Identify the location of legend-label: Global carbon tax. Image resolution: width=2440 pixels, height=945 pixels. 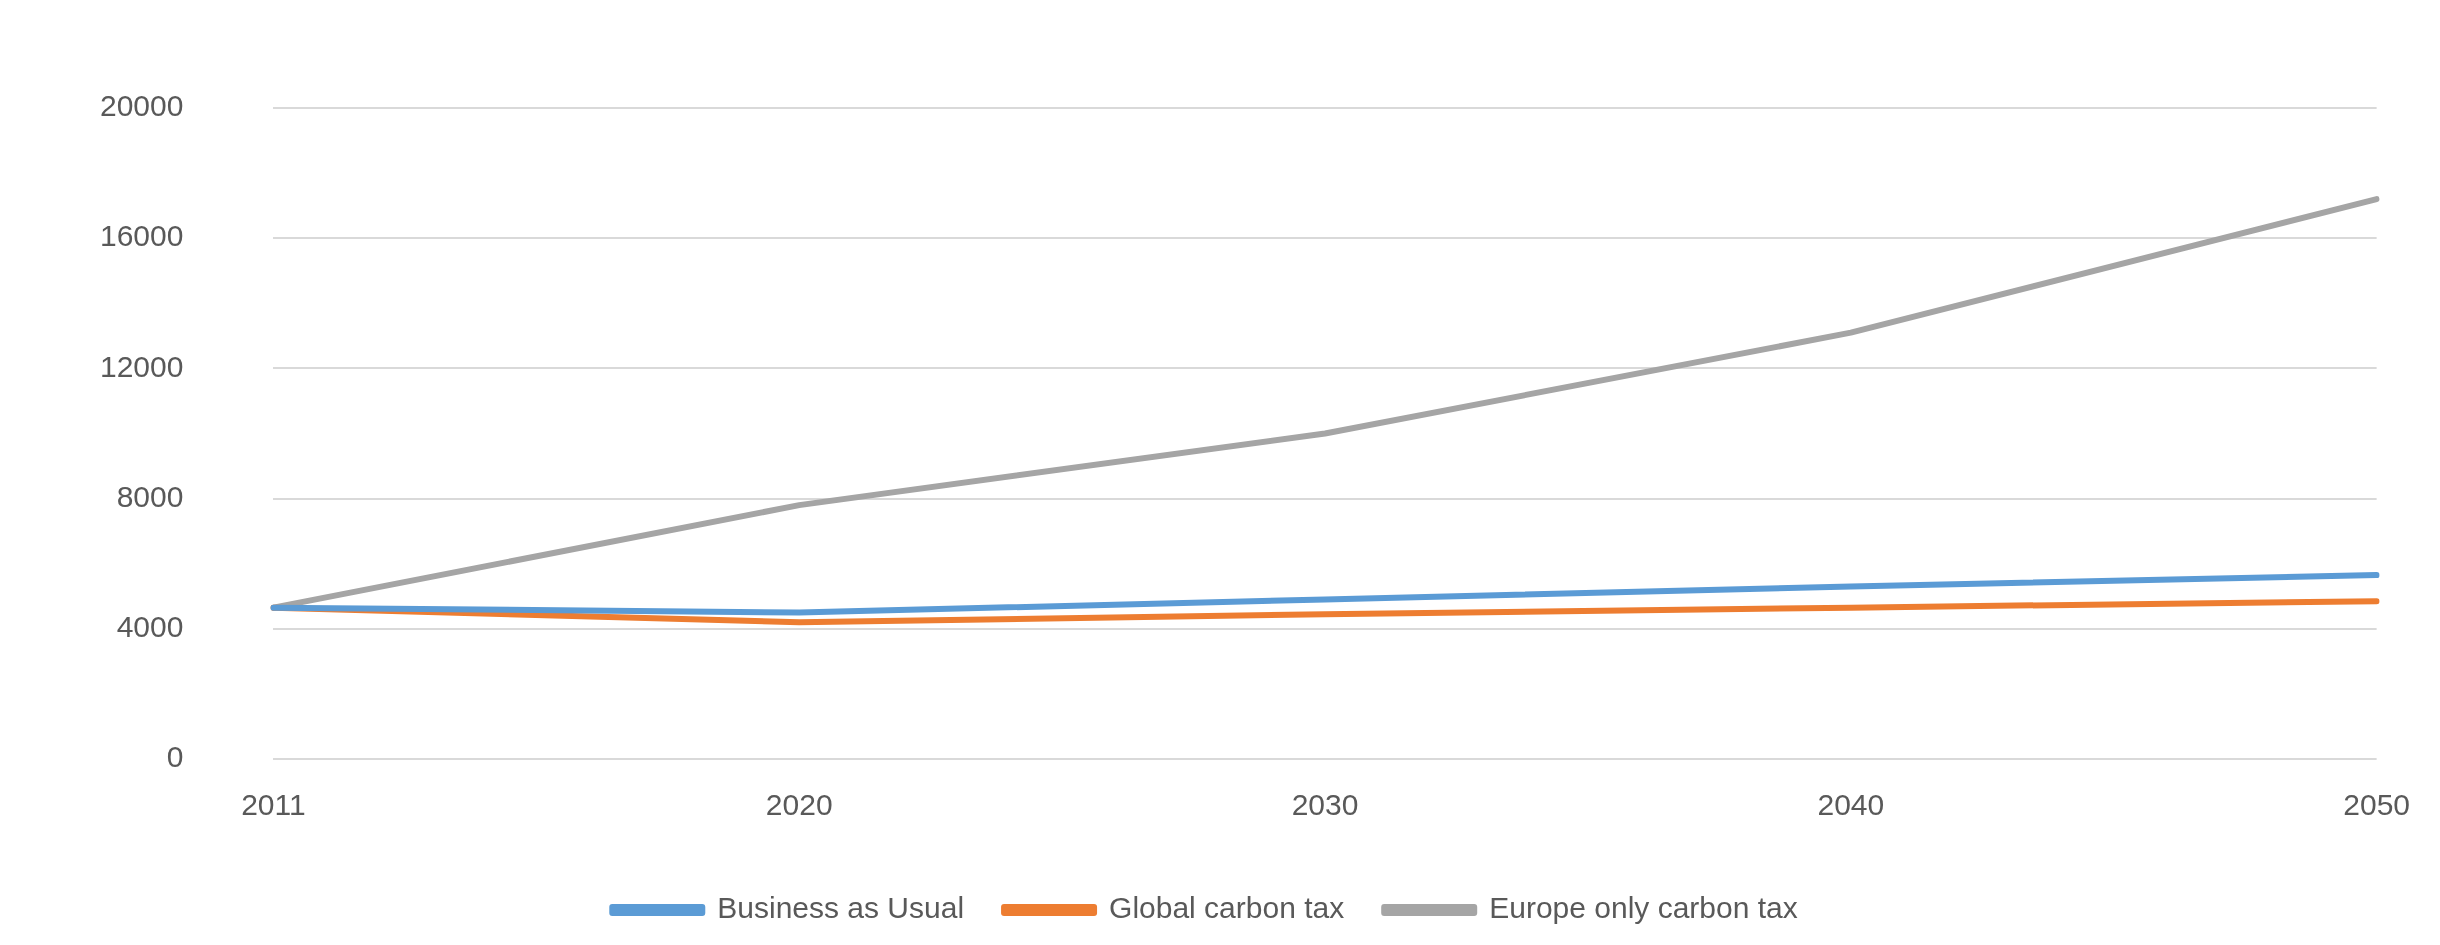
(1227, 908).